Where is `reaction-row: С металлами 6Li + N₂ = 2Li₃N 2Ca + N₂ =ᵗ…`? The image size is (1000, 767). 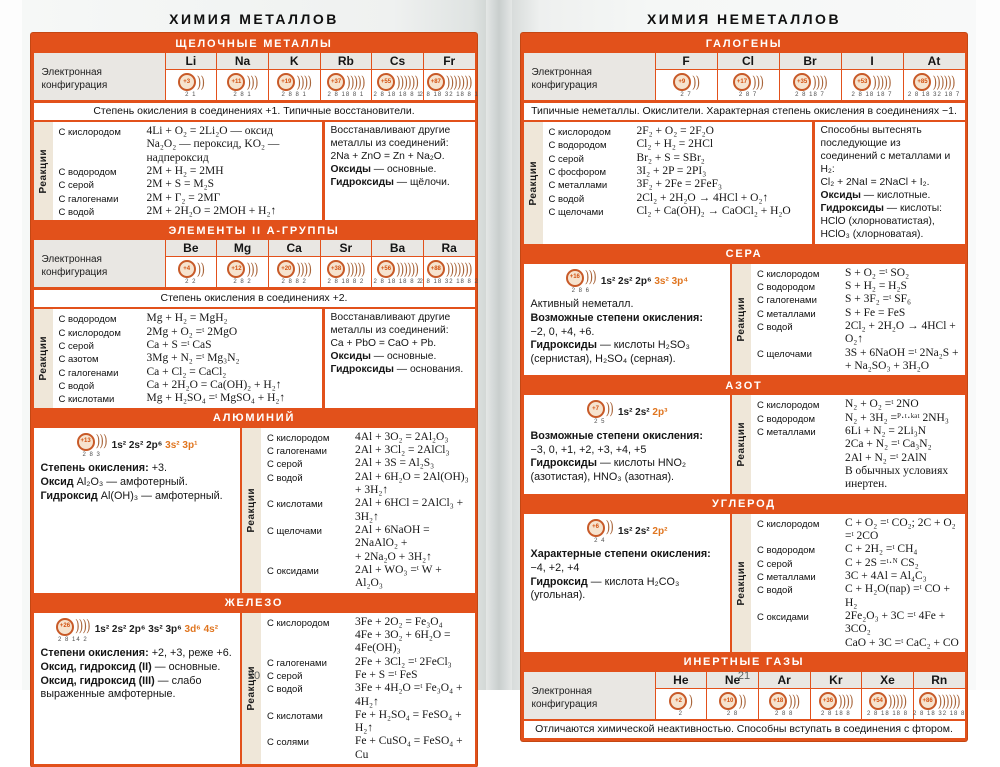
reaction-row: С металлами 6Li + N₂ = 2Li₃N 2Ca + N₂ =ᵗ… is located at coordinates (859, 458).